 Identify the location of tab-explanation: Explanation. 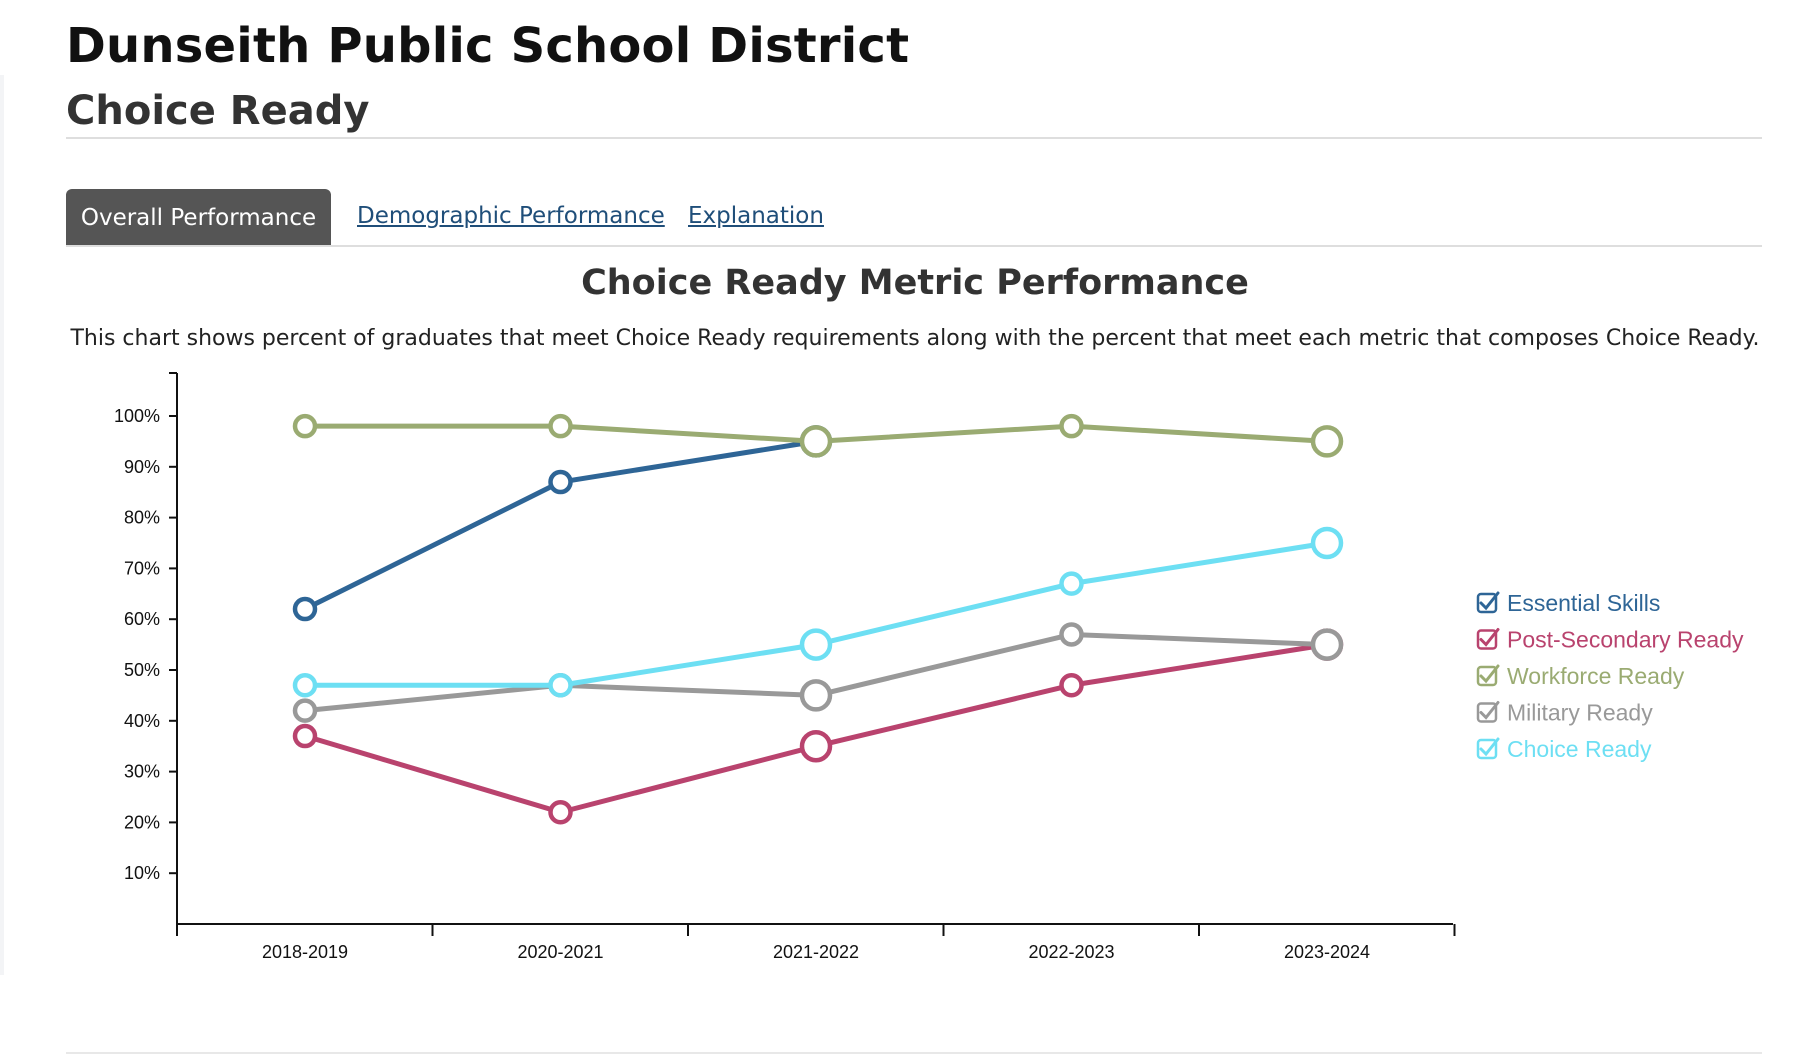
(756, 216).